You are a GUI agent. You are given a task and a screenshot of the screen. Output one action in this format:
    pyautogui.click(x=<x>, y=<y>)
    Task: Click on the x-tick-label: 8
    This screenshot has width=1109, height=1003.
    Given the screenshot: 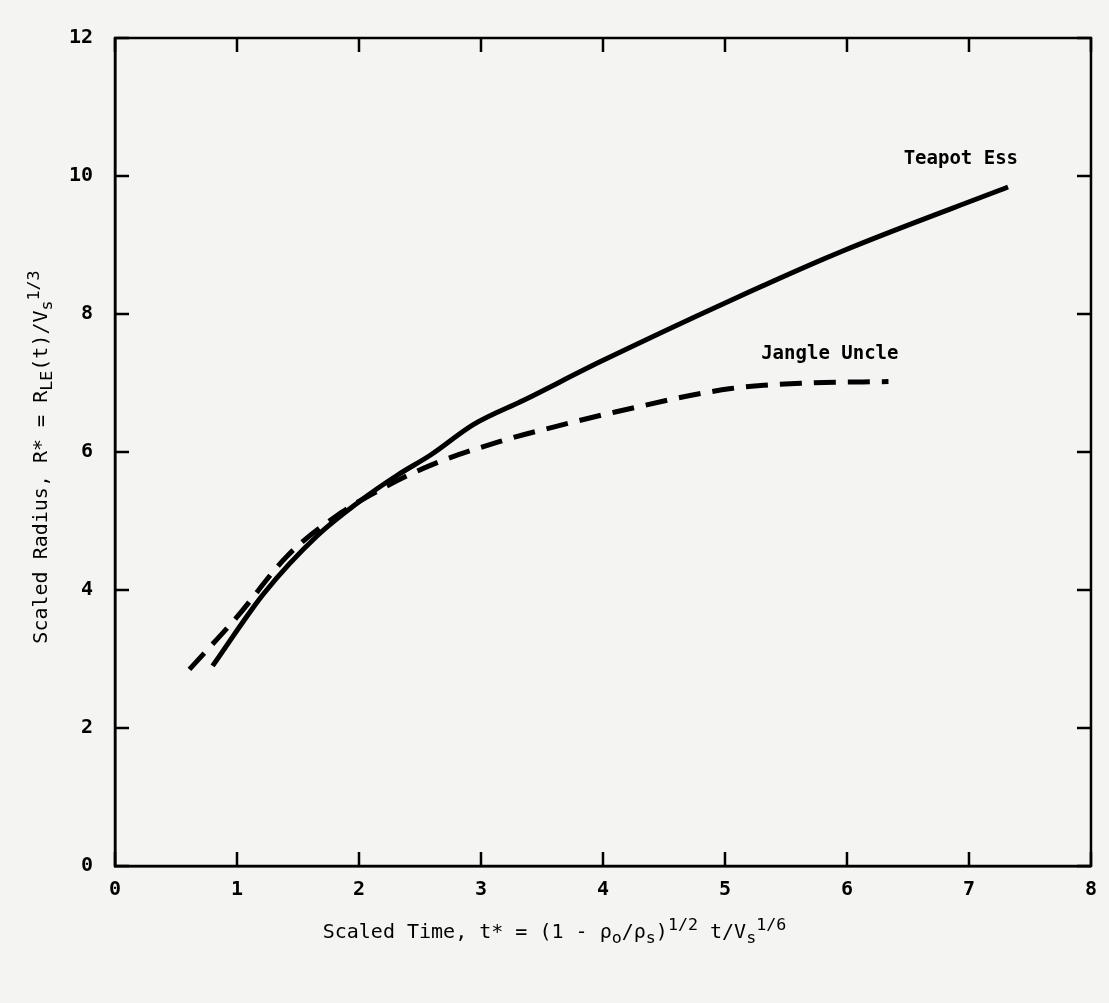 What is the action you would take?
    pyautogui.click(x=1090, y=888)
    